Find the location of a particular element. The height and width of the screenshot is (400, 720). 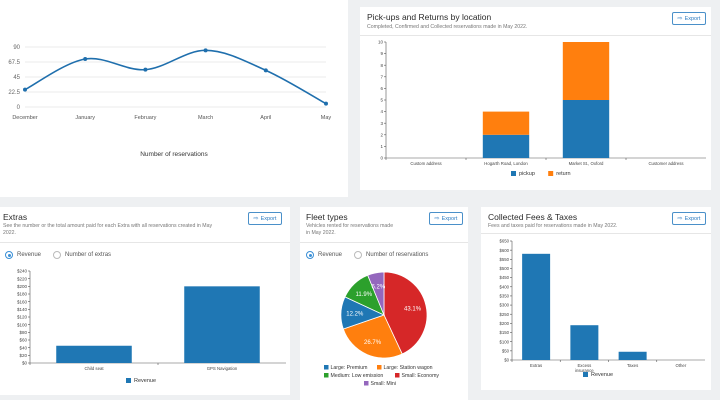

x-tick-label: Taxes is located at coordinates (632, 365).